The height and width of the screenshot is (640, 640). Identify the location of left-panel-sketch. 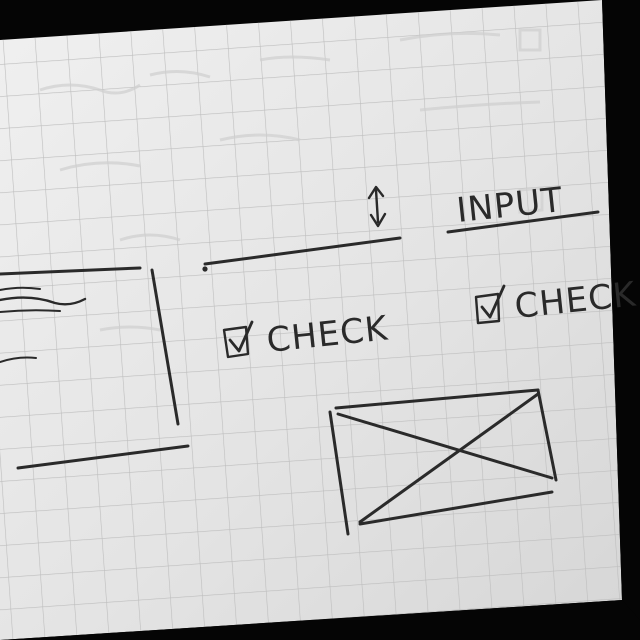
(95, 368).